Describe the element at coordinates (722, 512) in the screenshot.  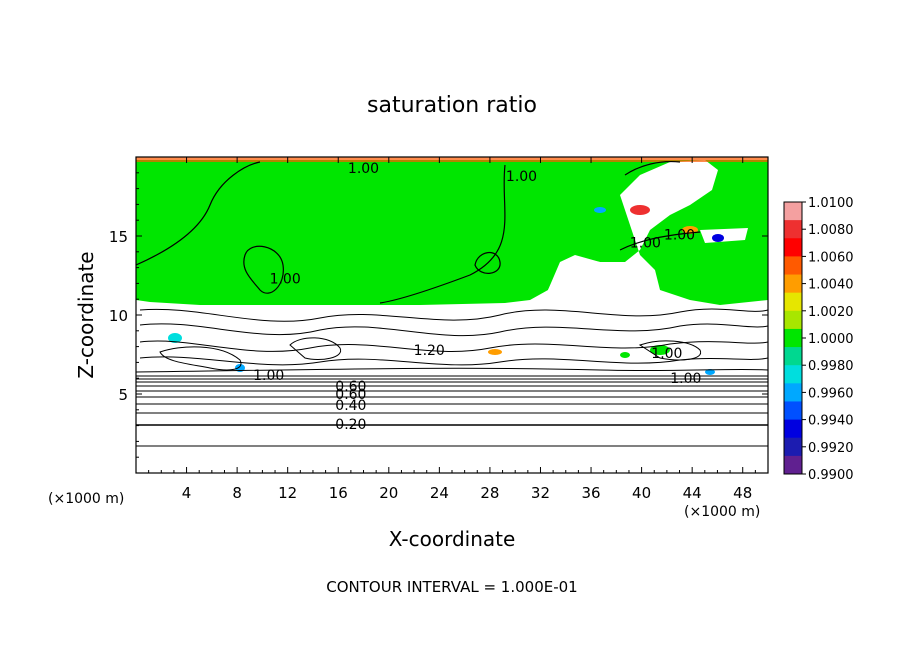
I see `x-unit-right: (×1000 m)` at that location.